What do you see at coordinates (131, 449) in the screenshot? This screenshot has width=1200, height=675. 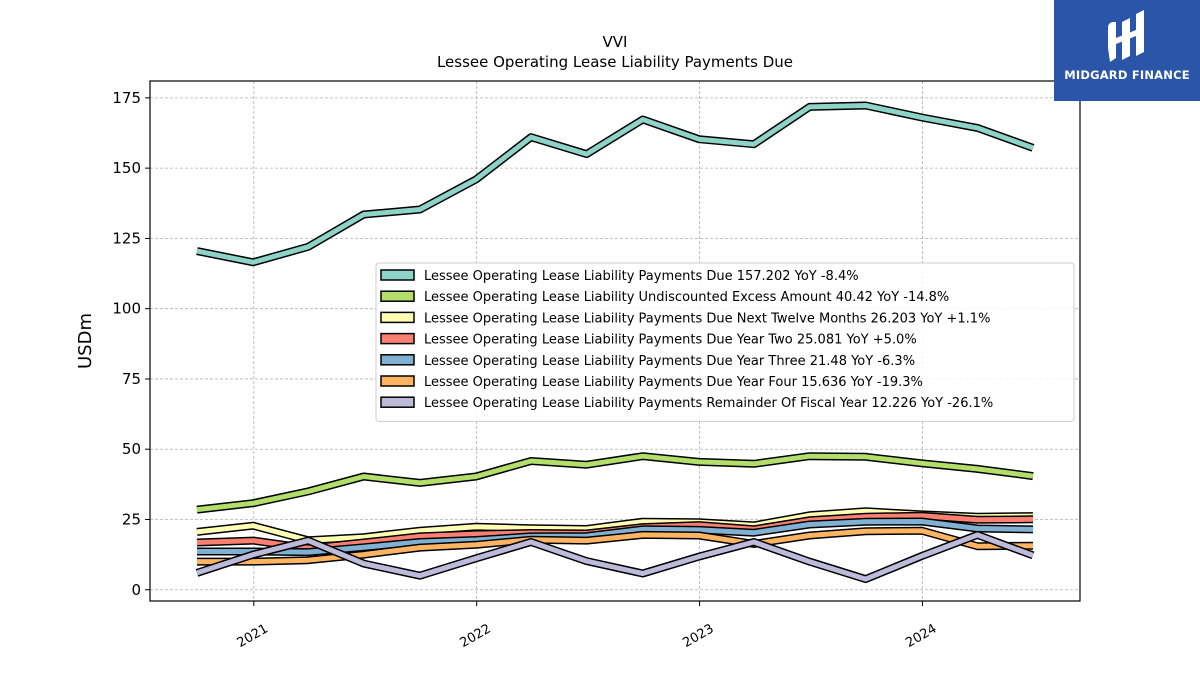 I see `y-tick-label: 50` at bounding box center [131, 449].